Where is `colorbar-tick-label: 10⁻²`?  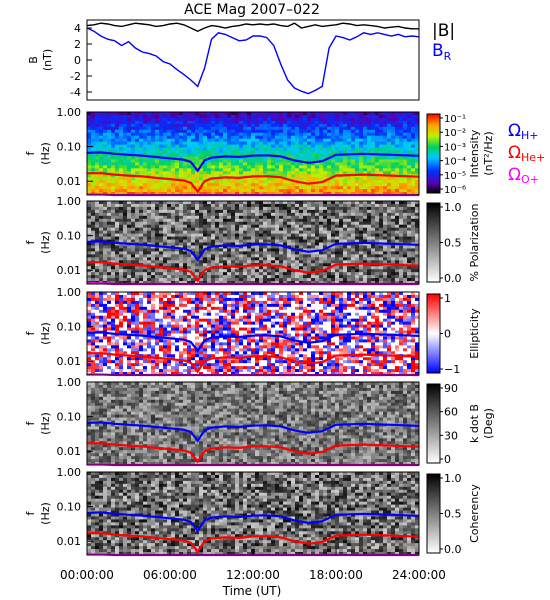
colorbar-tick-label: 10⁻² is located at coordinates (455, 133).